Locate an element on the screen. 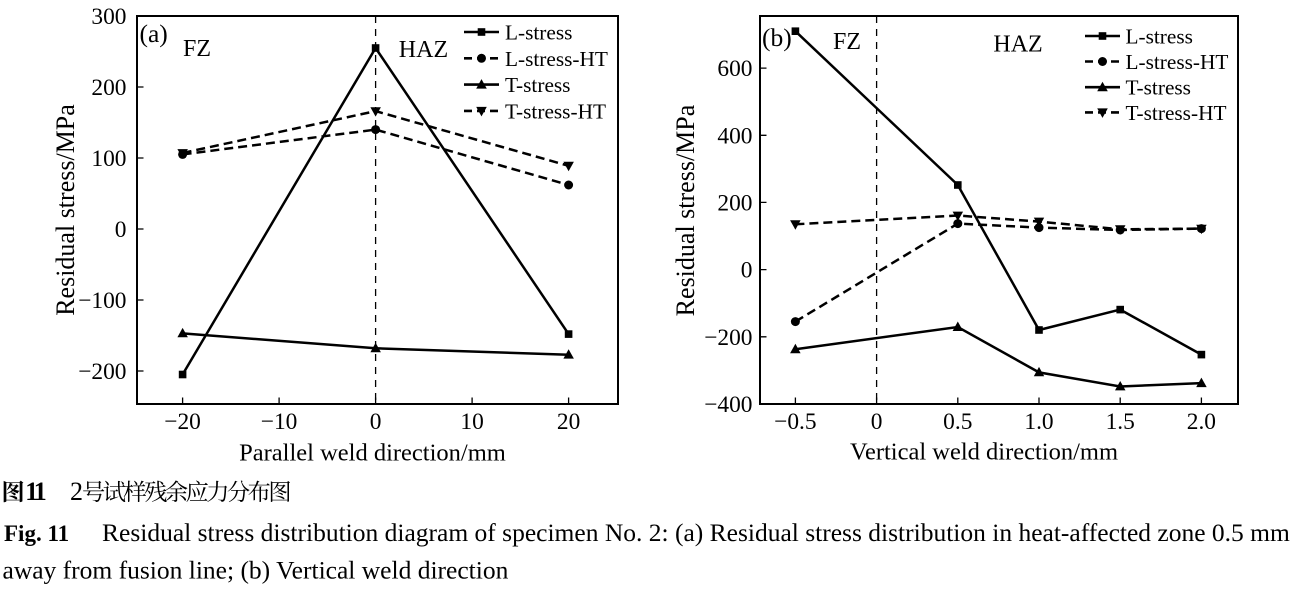 The width and height of the screenshot is (1295, 596). svg-text: Vertical weld direction/mm is located at coordinates (984, 452).